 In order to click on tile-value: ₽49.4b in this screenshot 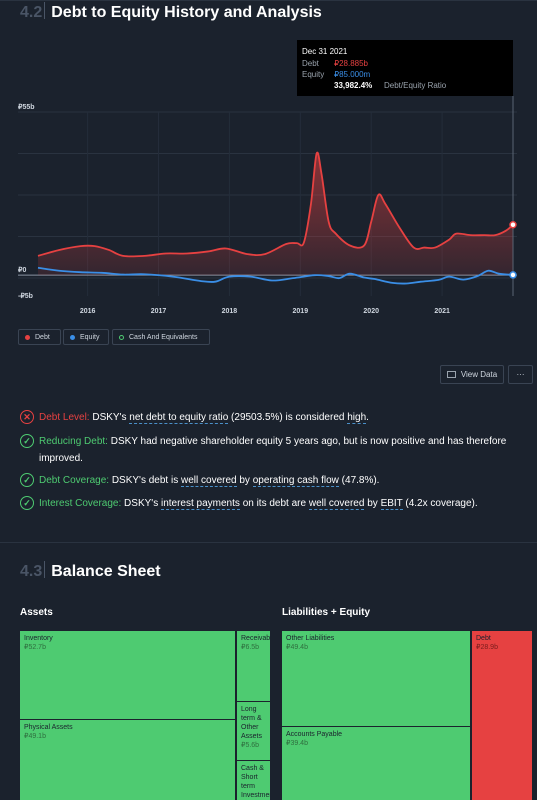, I will do `click(297, 647)`.